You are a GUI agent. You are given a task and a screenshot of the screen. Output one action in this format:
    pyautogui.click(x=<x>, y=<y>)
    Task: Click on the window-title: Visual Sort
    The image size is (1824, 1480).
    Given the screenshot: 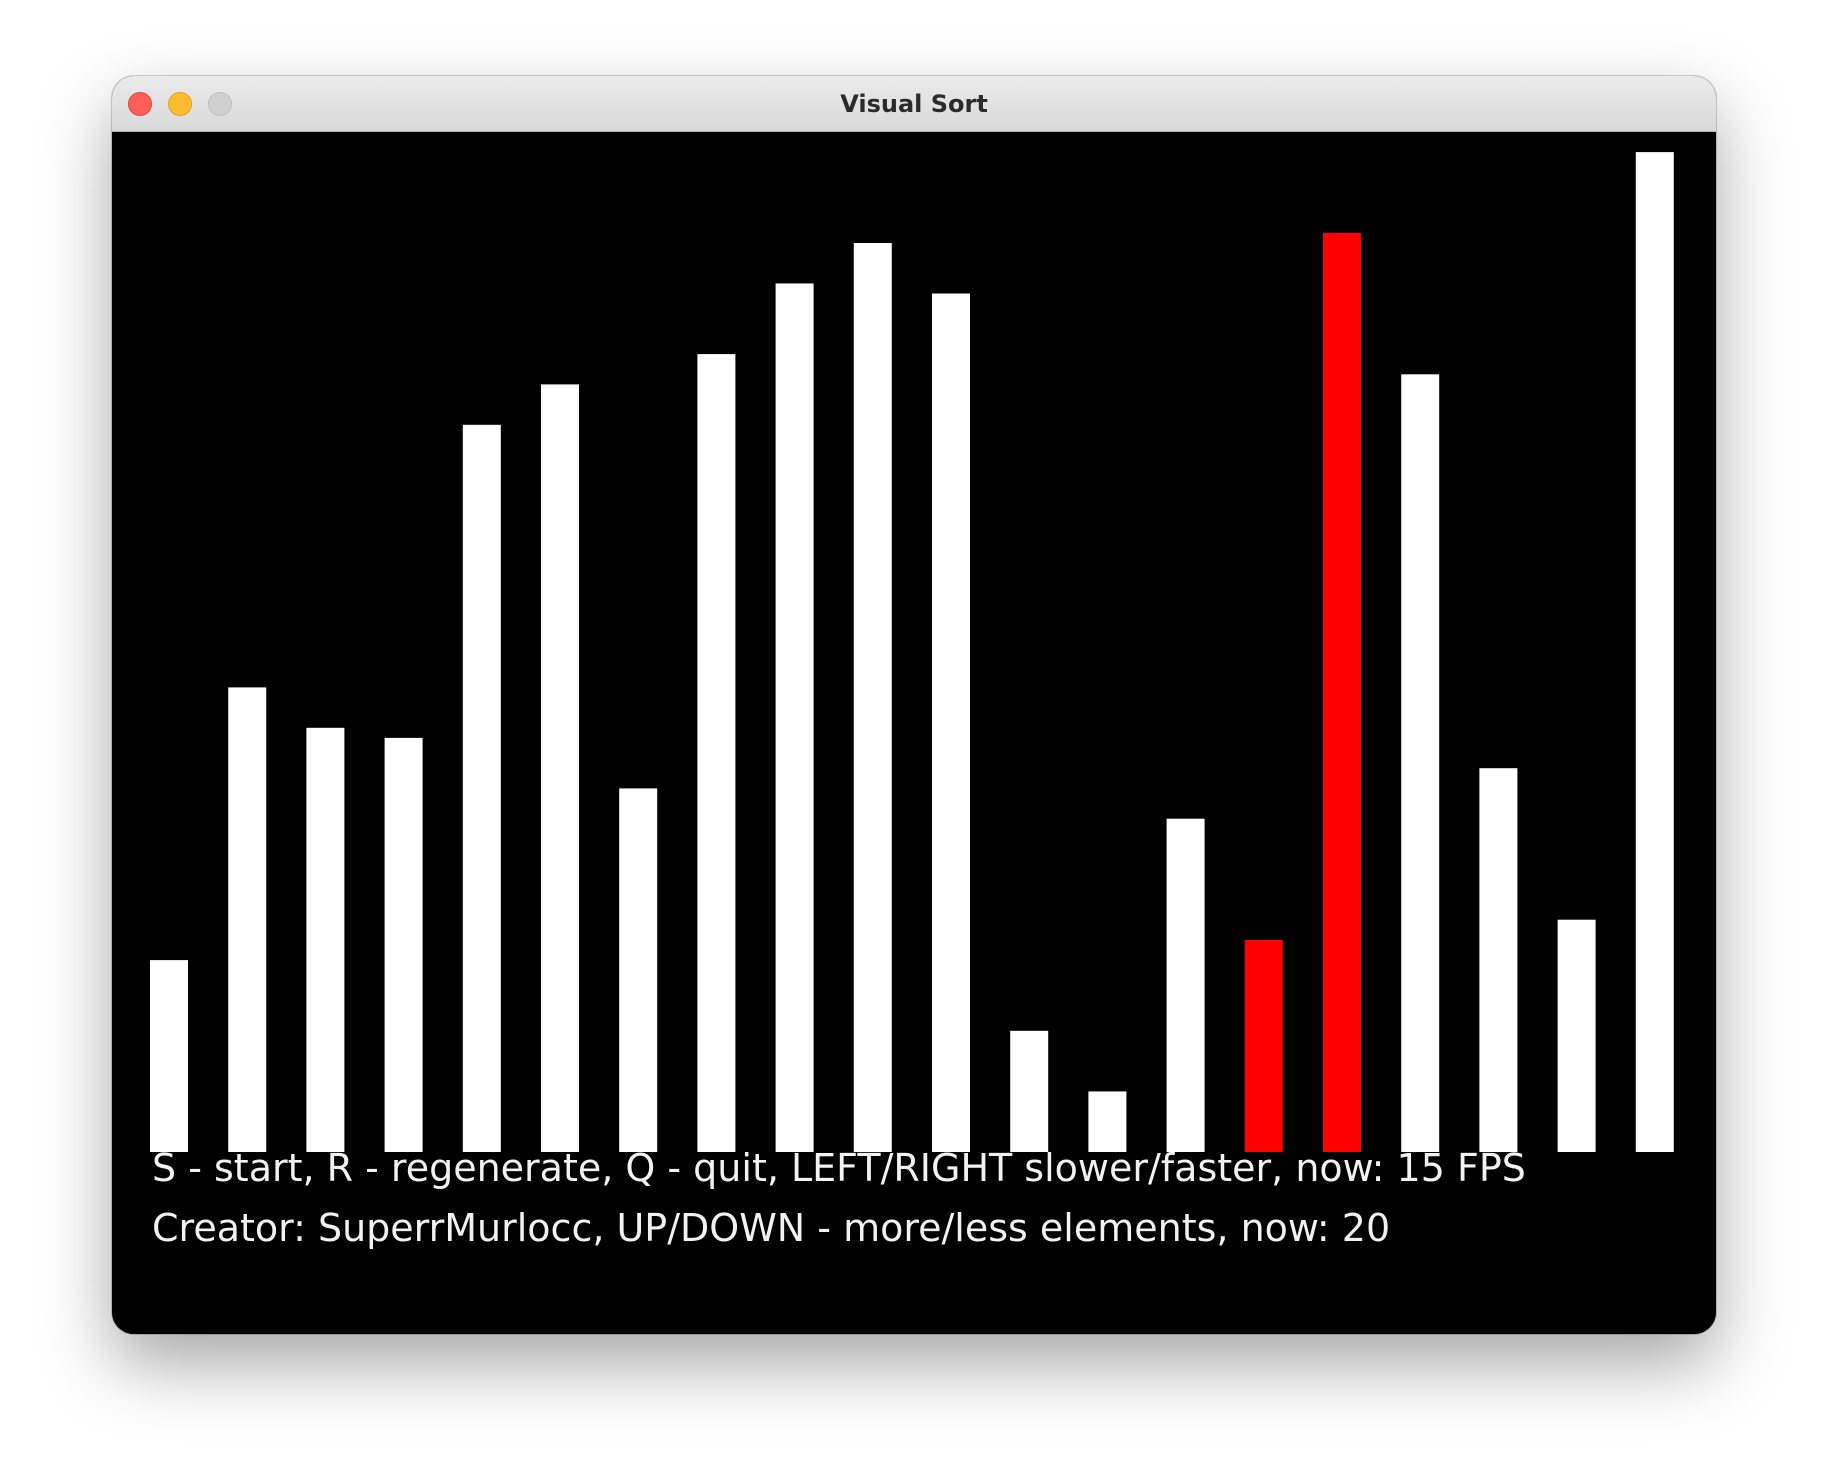 What is the action you would take?
    pyautogui.click(x=914, y=104)
    